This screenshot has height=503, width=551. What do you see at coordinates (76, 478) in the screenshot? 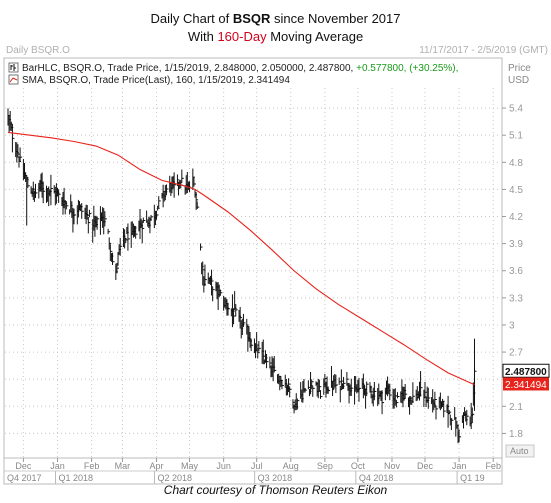
I see `quarter-label: Q1 2018` at bounding box center [76, 478].